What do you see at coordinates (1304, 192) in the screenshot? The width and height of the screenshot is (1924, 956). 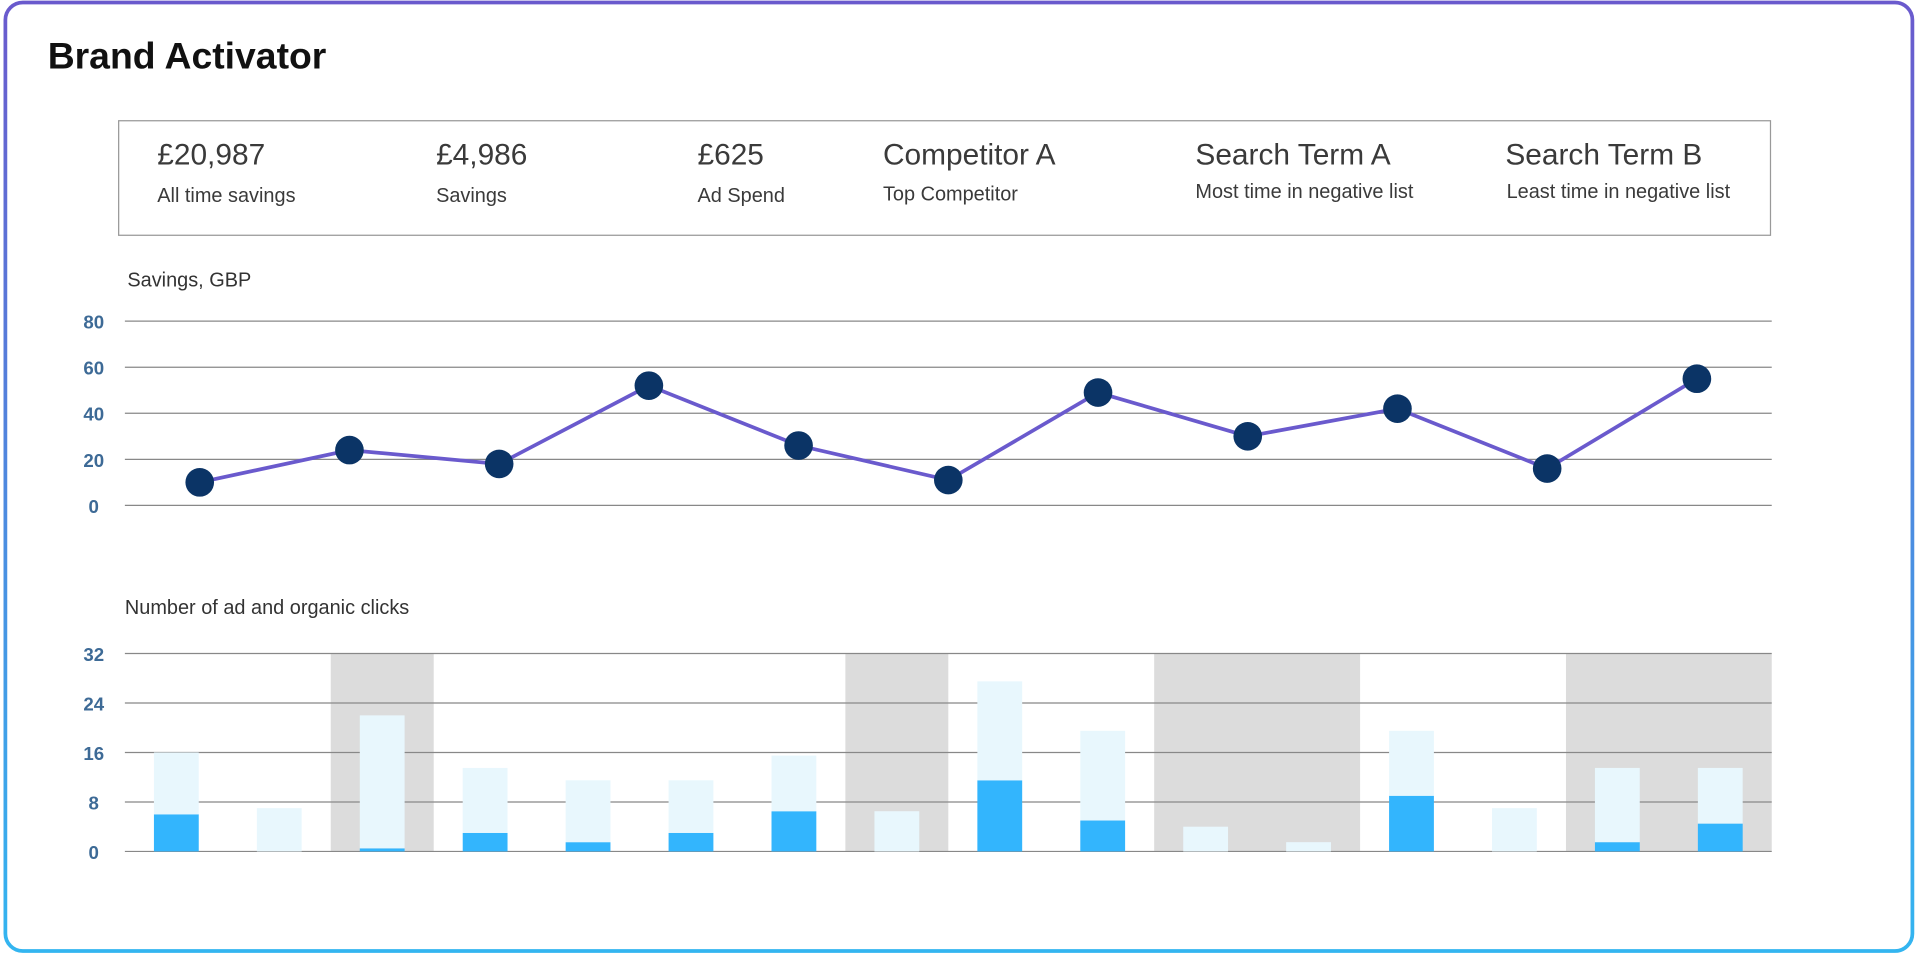 I see `kpi-label: Most time in negative list` at bounding box center [1304, 192].